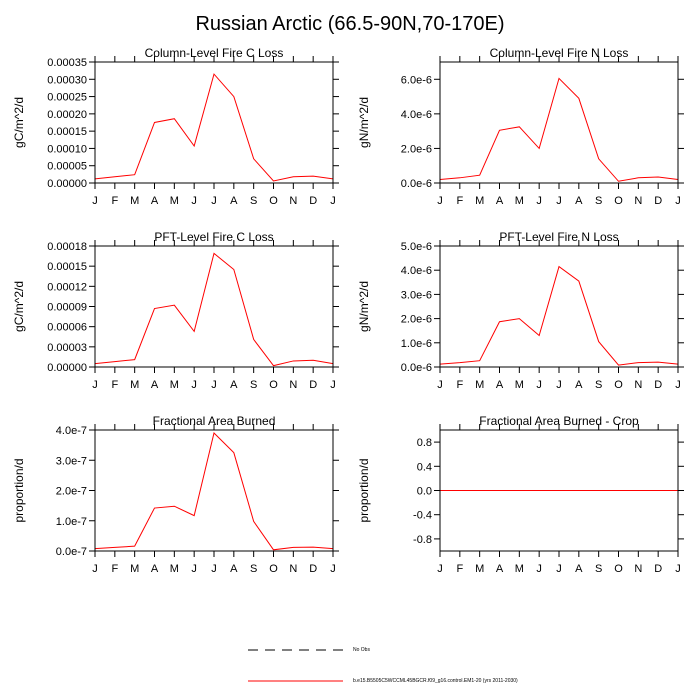 The image size is (700, 700). What do you see at coordinates (416, 115) in the screenshot?
I see `y-tick-label: 4.0e-6` at bounding box center [416, 115].